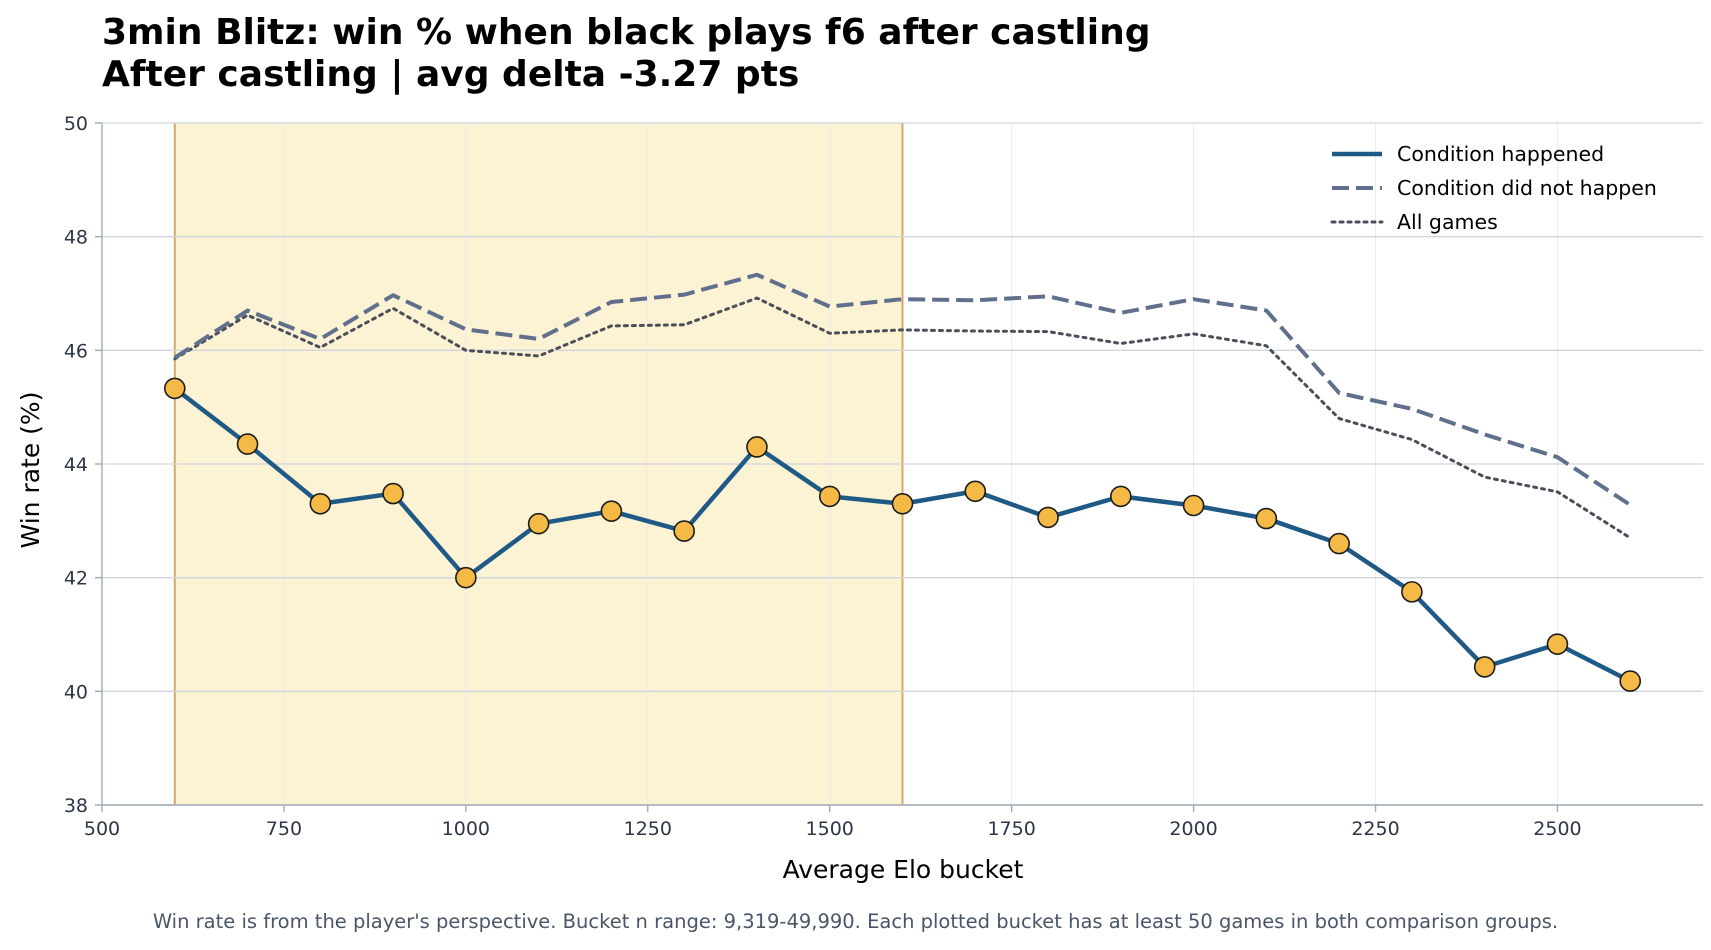 The width and height of the screenshot is (1711, 950). Describe the element at coordinates (76, 351) in the screenshot. I see `y-tick-label-4: 46` at that location.